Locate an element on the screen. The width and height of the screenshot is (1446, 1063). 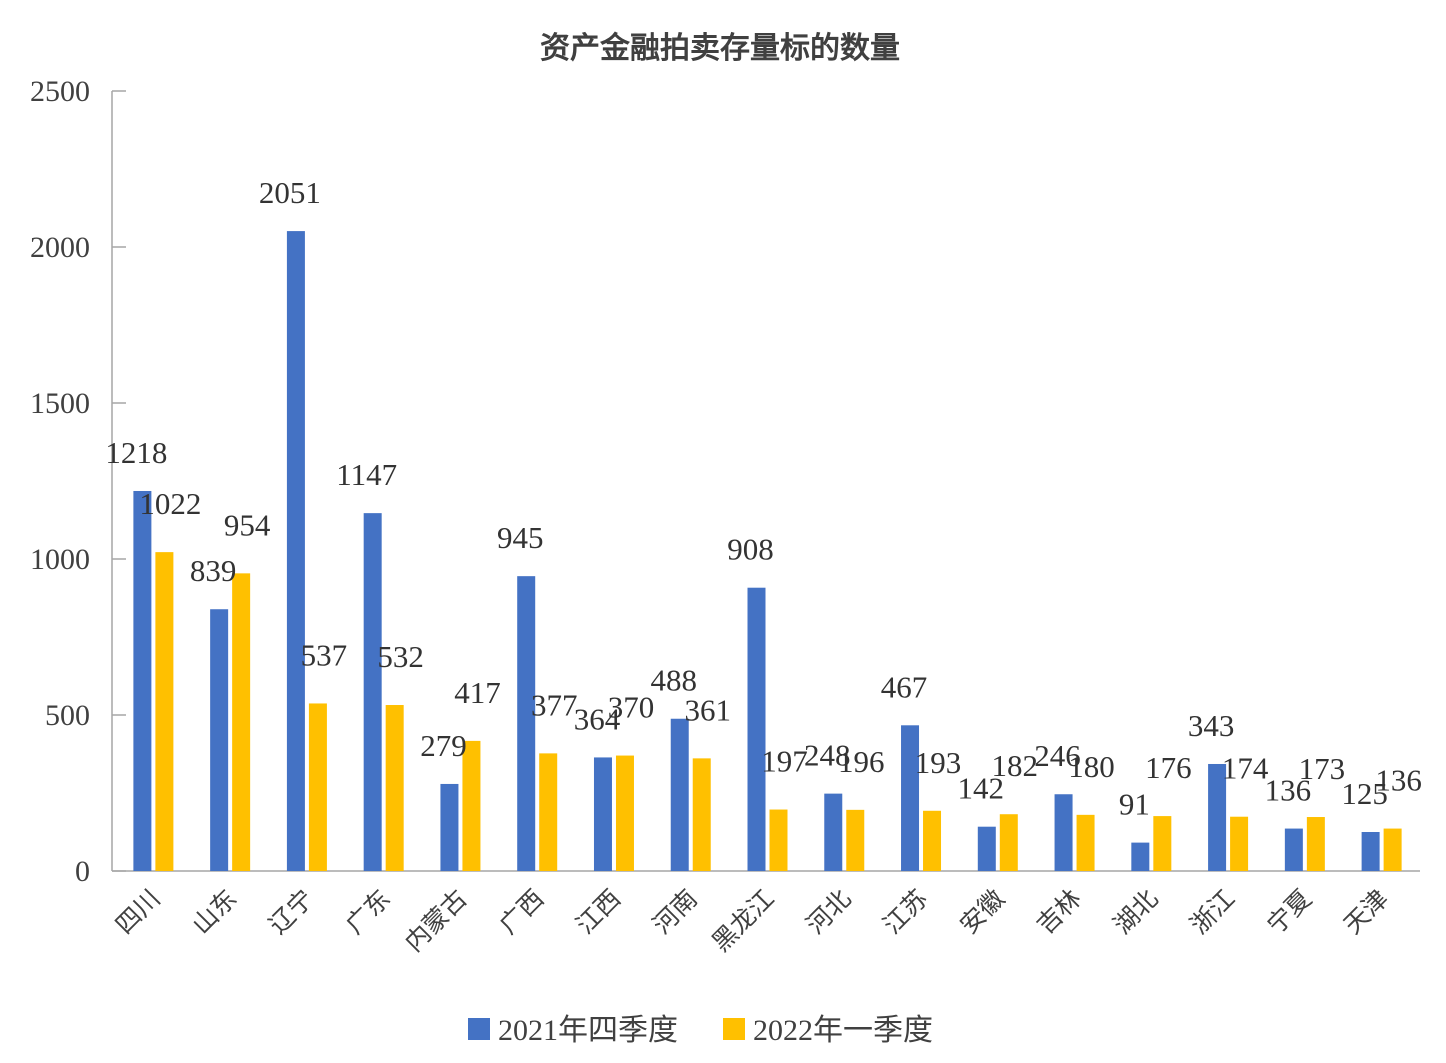
data-label: 180 is located at coordinates (1091, 766).